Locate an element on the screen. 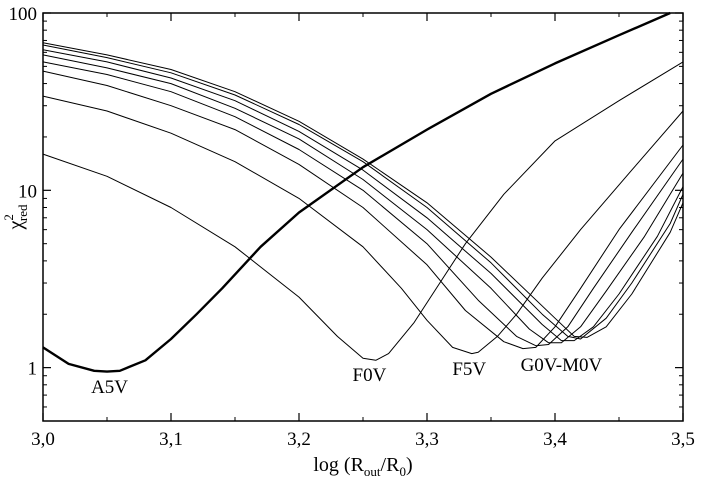  x-tick-label: 3,0 is located at coordinates (43, 439).